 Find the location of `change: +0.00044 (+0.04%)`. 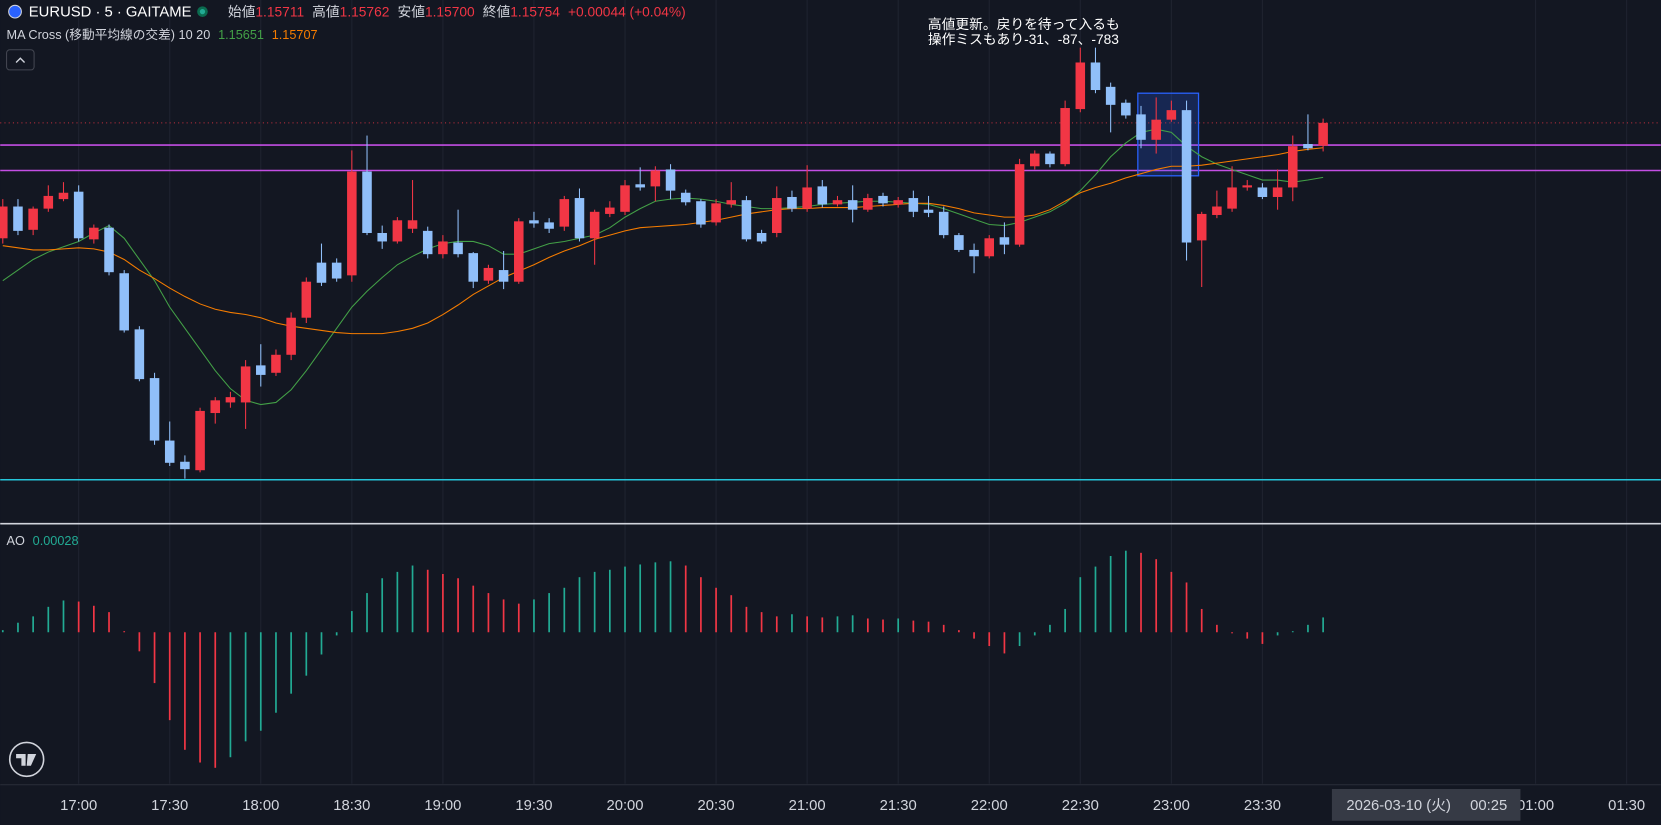

change: +0.00044 (+0.04%) is located at coordinates (627, 11).